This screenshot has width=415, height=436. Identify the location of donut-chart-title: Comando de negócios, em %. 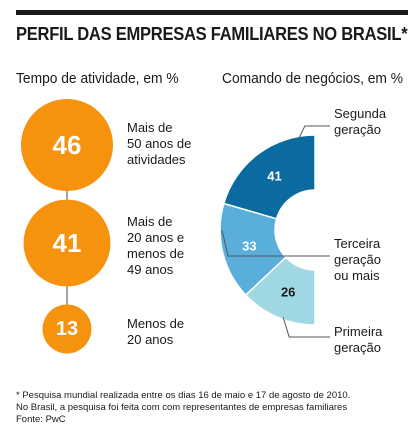
(313, 78).